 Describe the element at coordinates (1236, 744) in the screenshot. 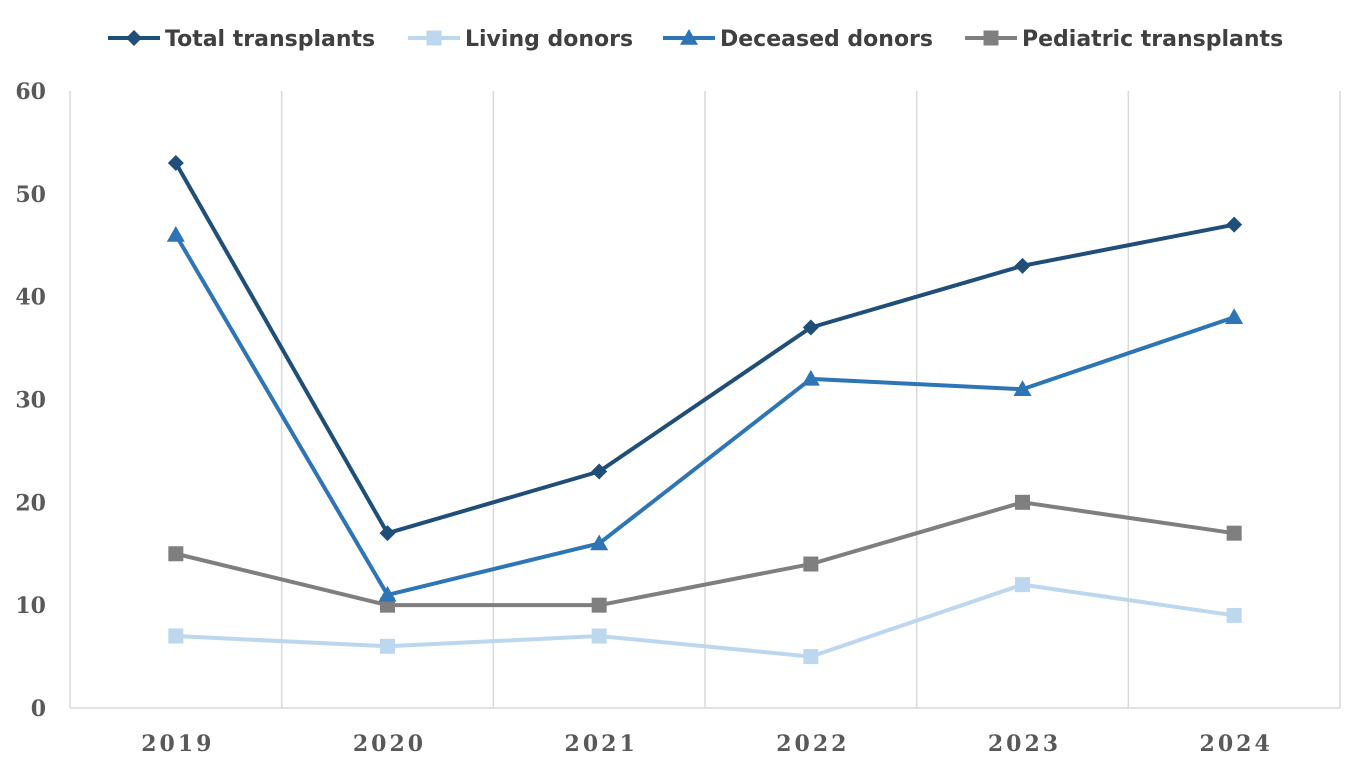

I see `x-tick-label: 2024` at that location.